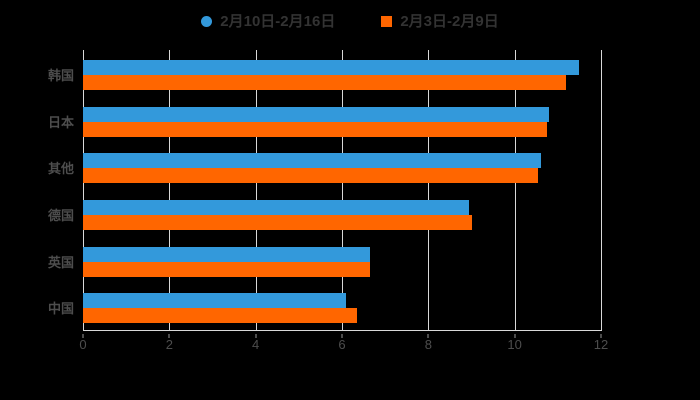  I want to click on bar-德国-series-1, so click(276, 207).